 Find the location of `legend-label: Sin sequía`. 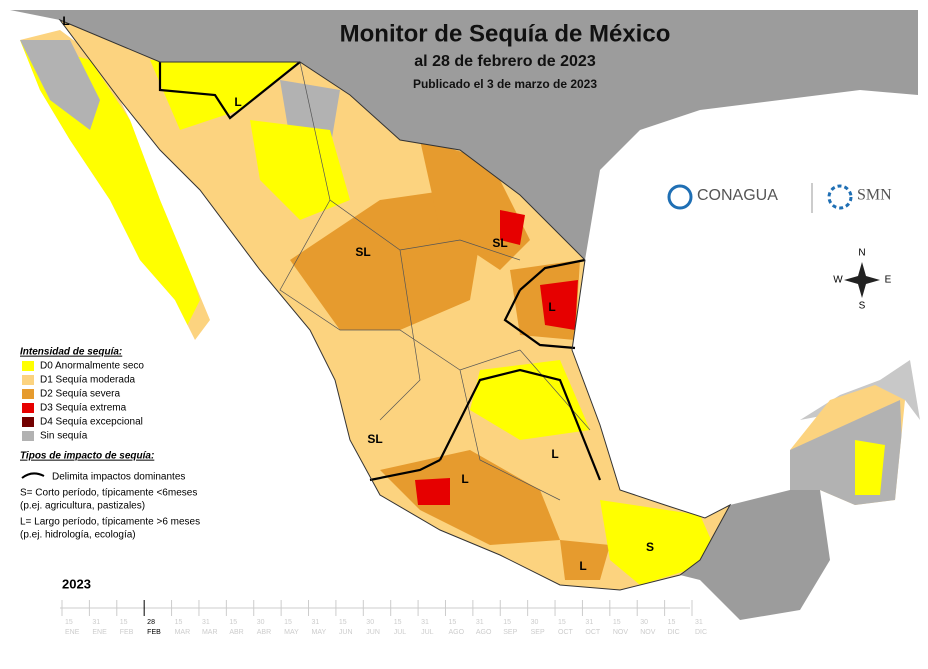

legend-label: Sin sequía is located at coordinates (64, 436).